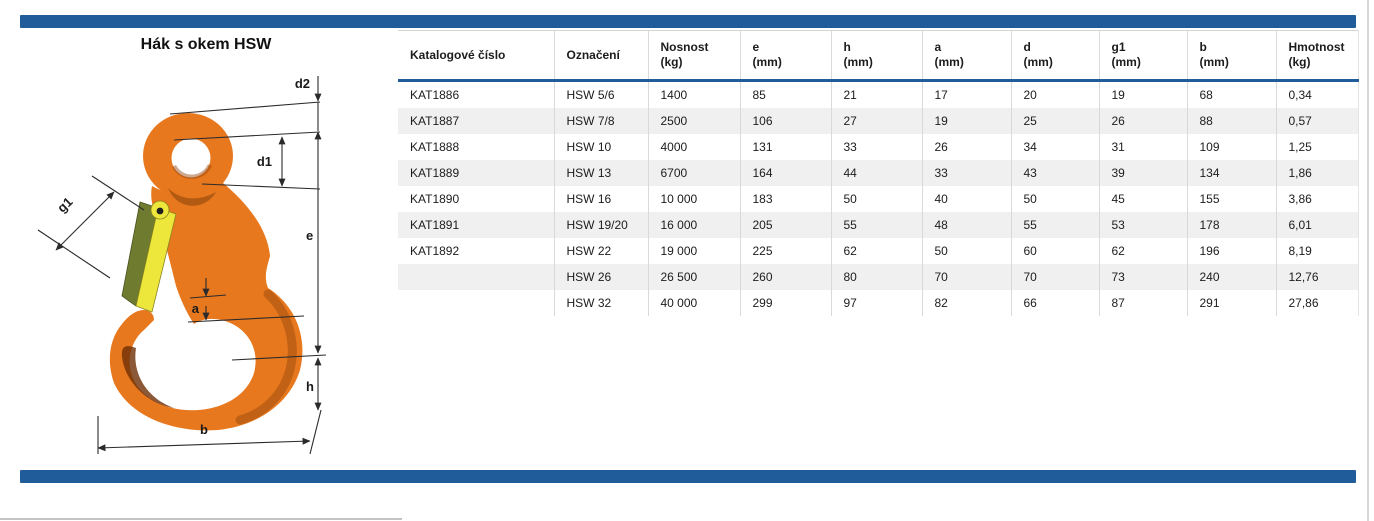 This screenshot has width=1374, height=521. Describe the element at coordinates (878, 121) in the screenshot. I see `table-row: KAT1887 HSW 7/8 2500 106 27 19 25 26 88 0,57` at that location.